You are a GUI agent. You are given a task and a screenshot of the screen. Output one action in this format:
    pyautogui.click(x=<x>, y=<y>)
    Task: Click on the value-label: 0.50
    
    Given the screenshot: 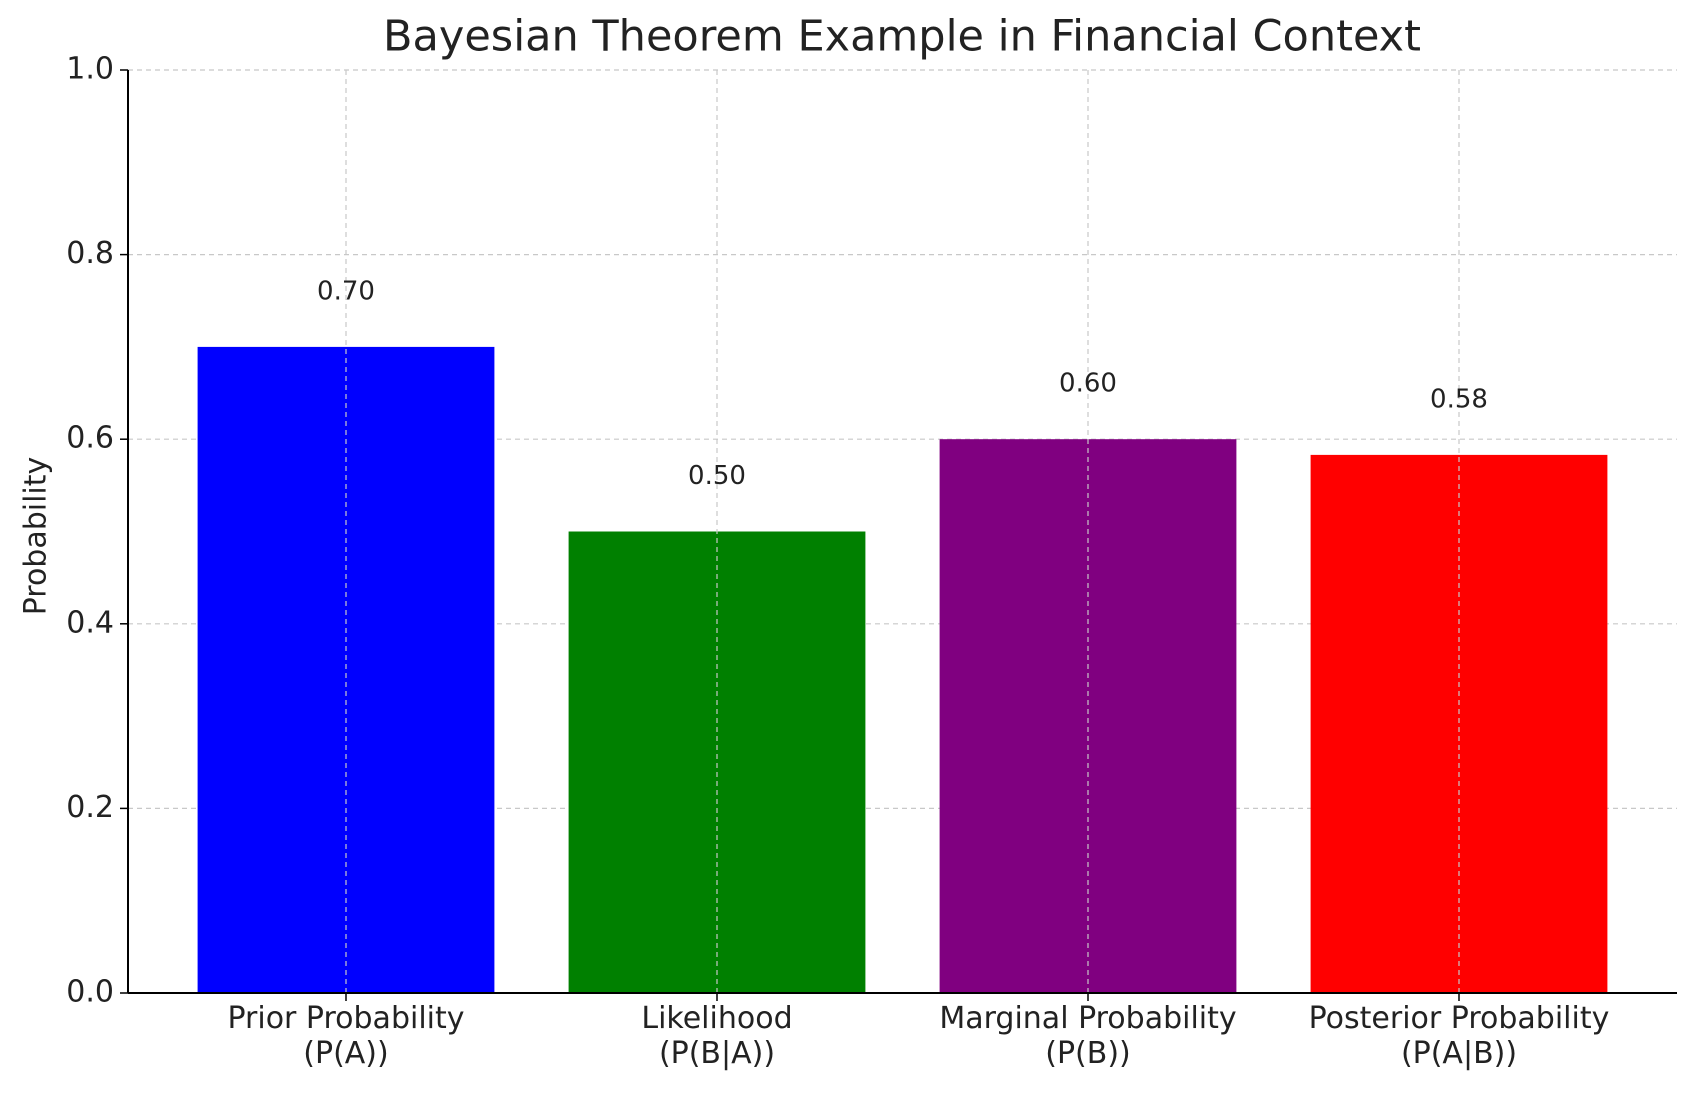 What is the action you would take?
    pyautogui.click(x=717, y=476)
    